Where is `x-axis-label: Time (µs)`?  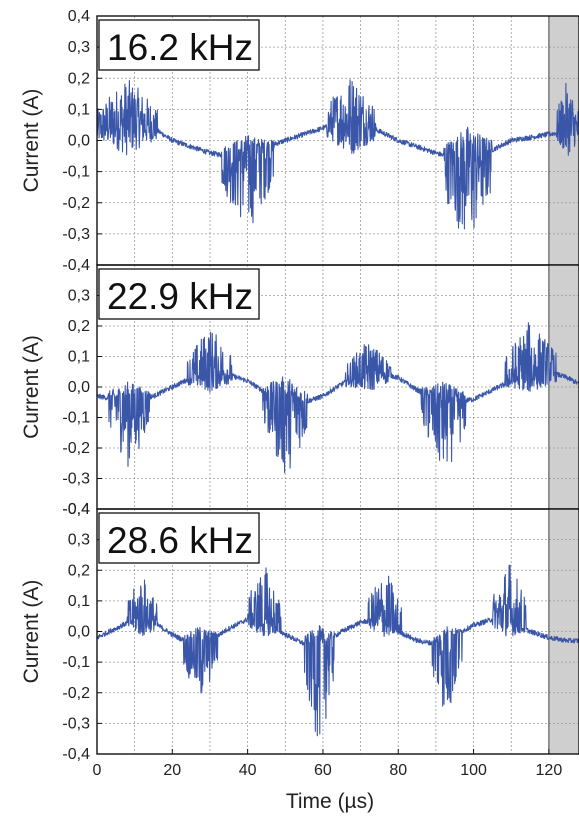 x-axis-label: Time (µs) is located at coordinates (330, 801).